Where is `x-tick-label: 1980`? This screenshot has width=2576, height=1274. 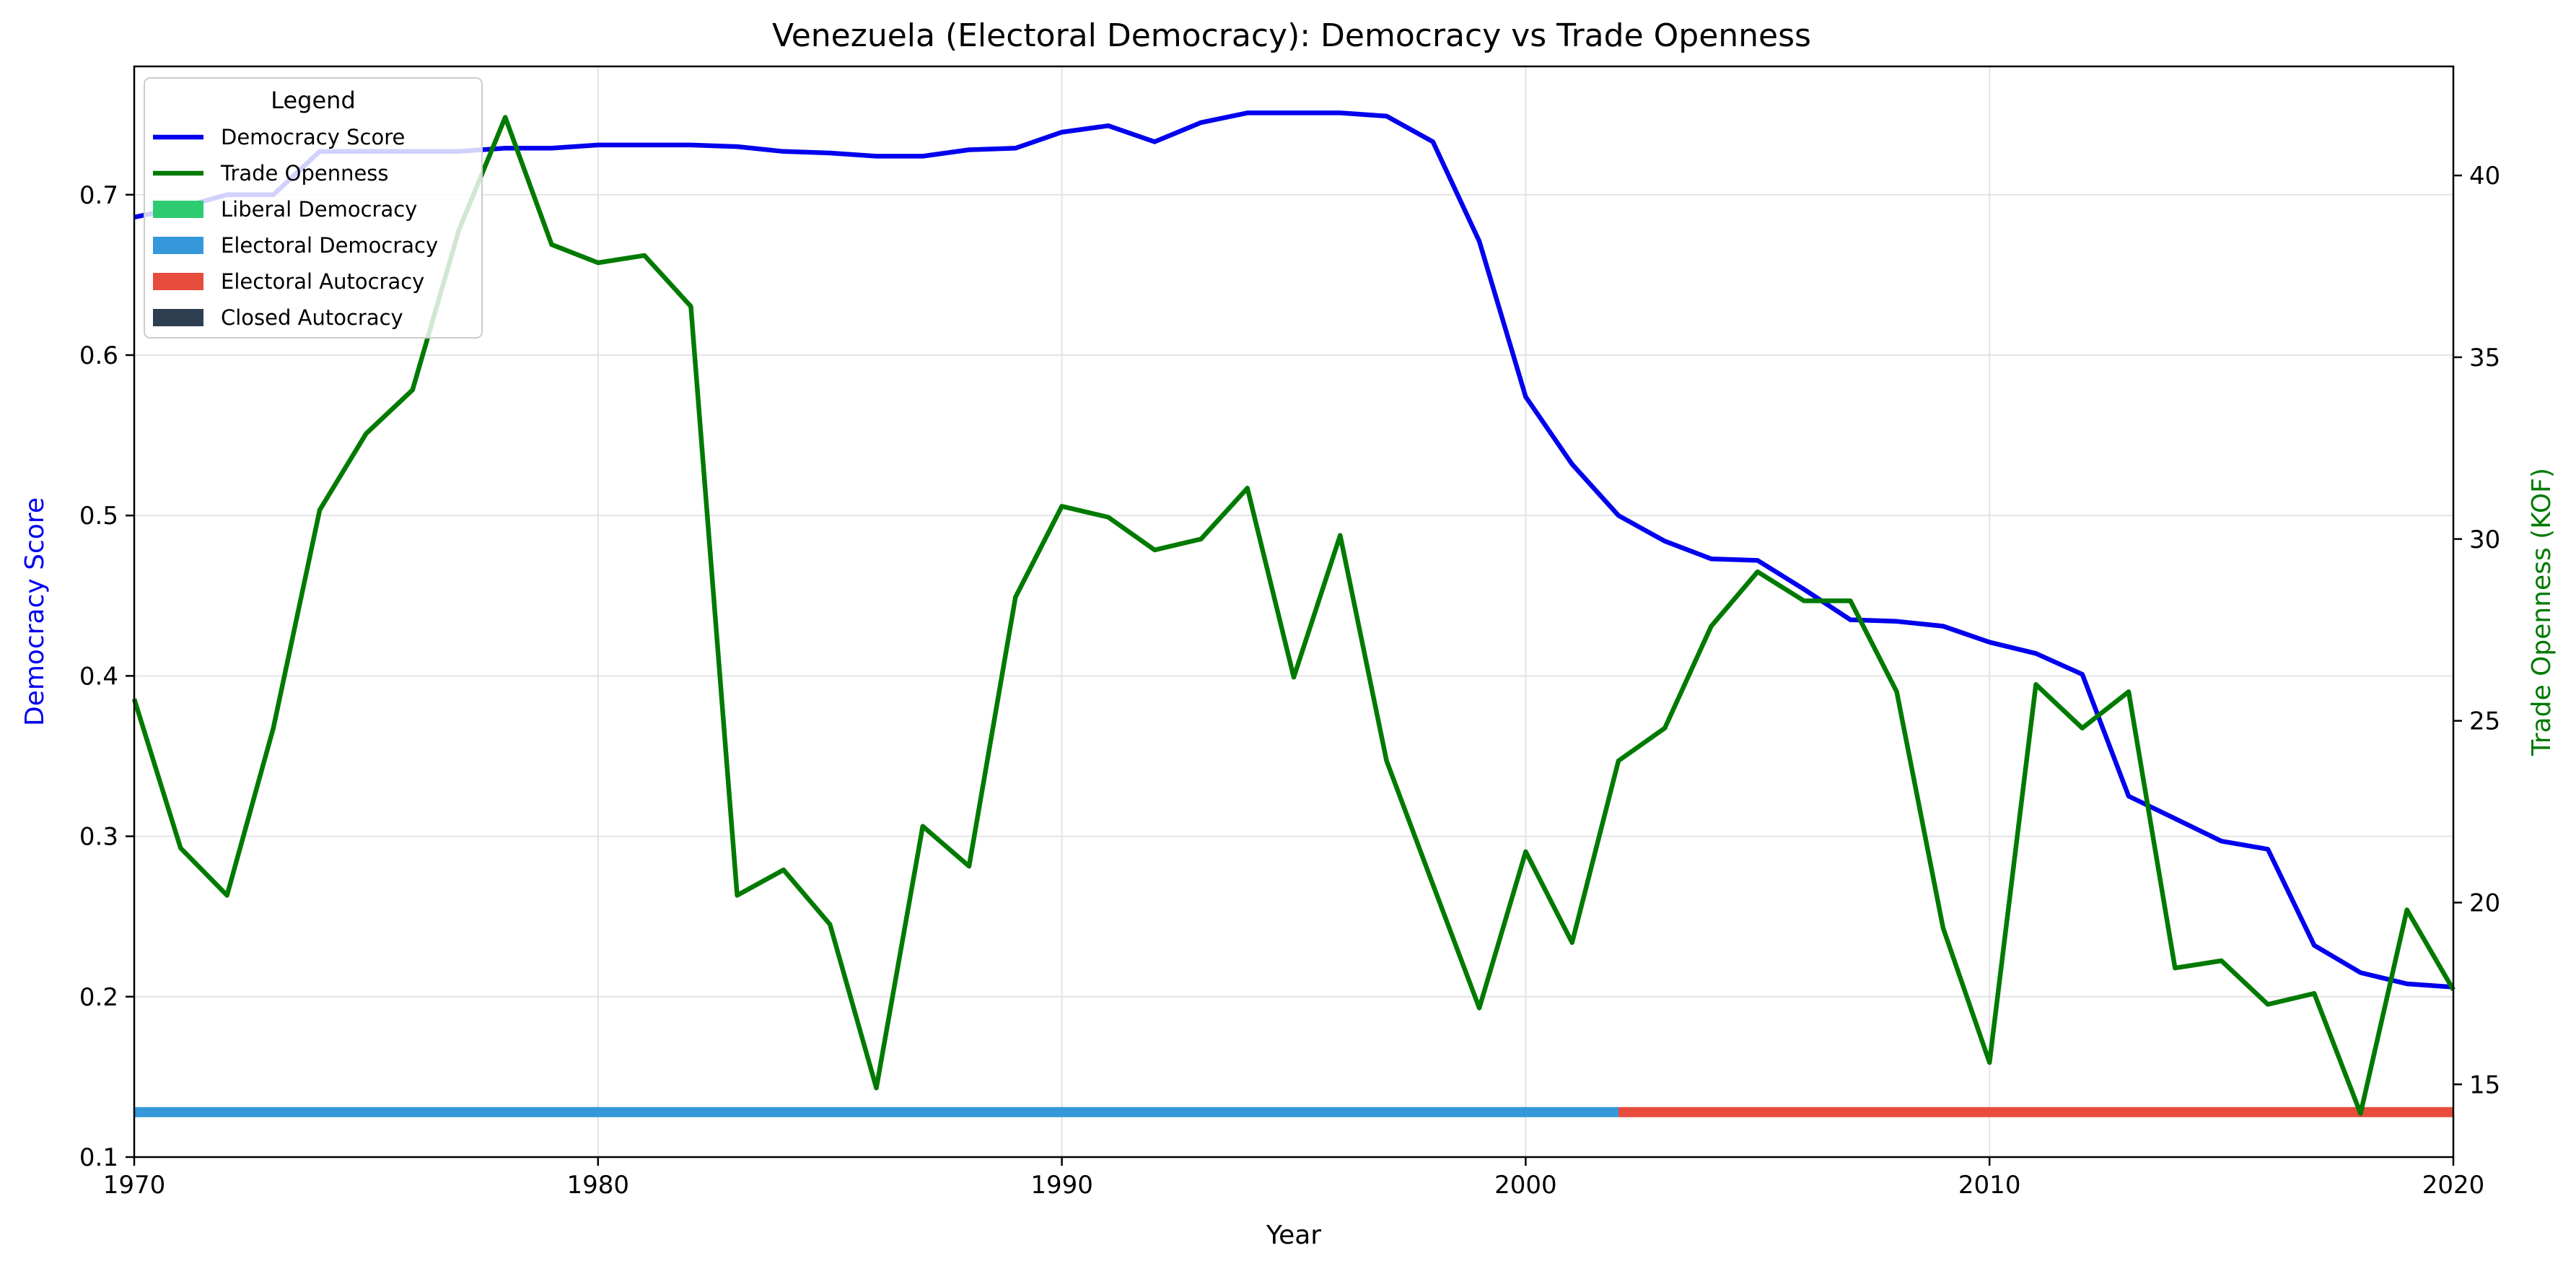 x-tick-label: 1980 is located at coordinates (598, 1185).